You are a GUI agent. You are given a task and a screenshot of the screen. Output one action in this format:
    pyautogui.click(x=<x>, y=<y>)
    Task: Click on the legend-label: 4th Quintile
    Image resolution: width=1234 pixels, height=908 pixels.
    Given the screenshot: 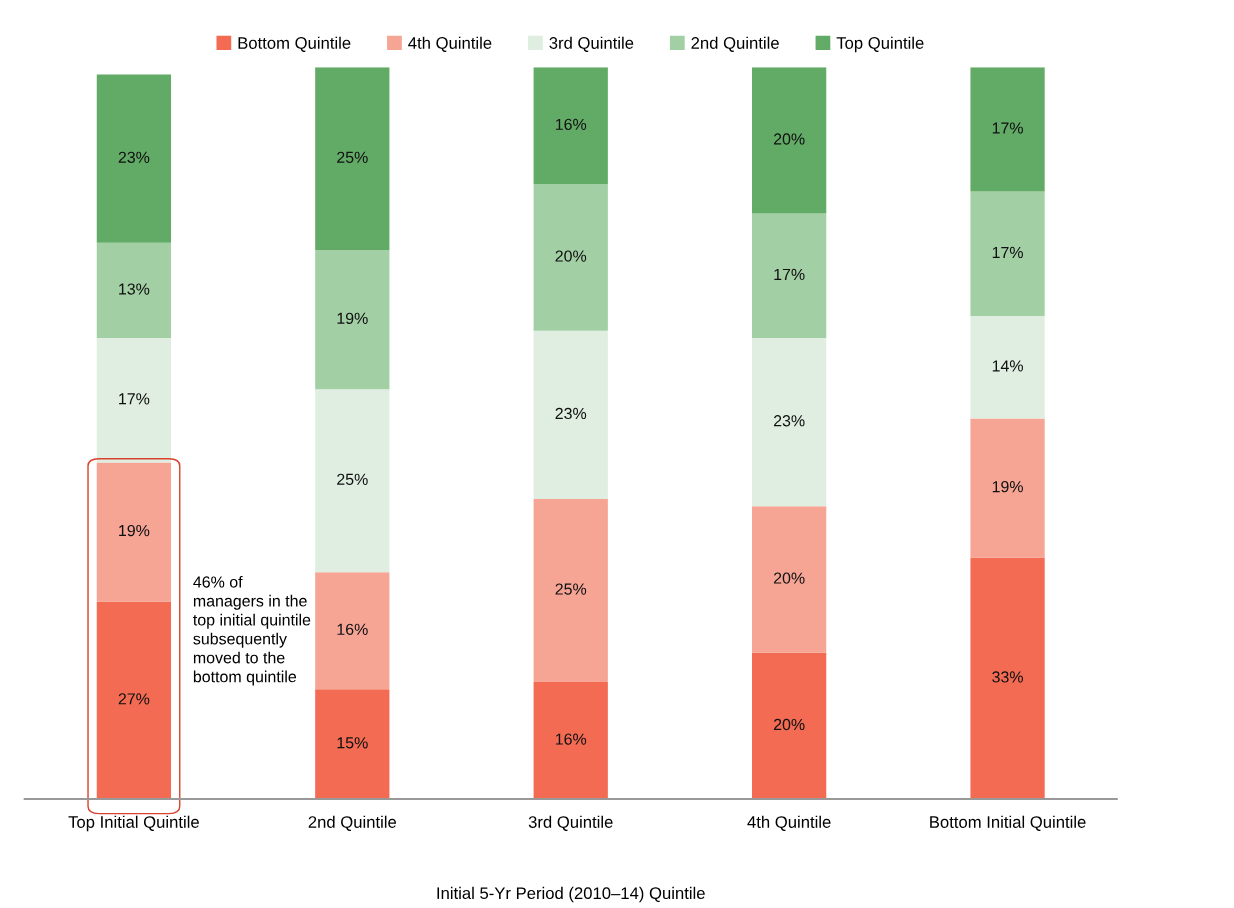 What is the action you would take?
    pyautogui.click(x=450, y=44)
    